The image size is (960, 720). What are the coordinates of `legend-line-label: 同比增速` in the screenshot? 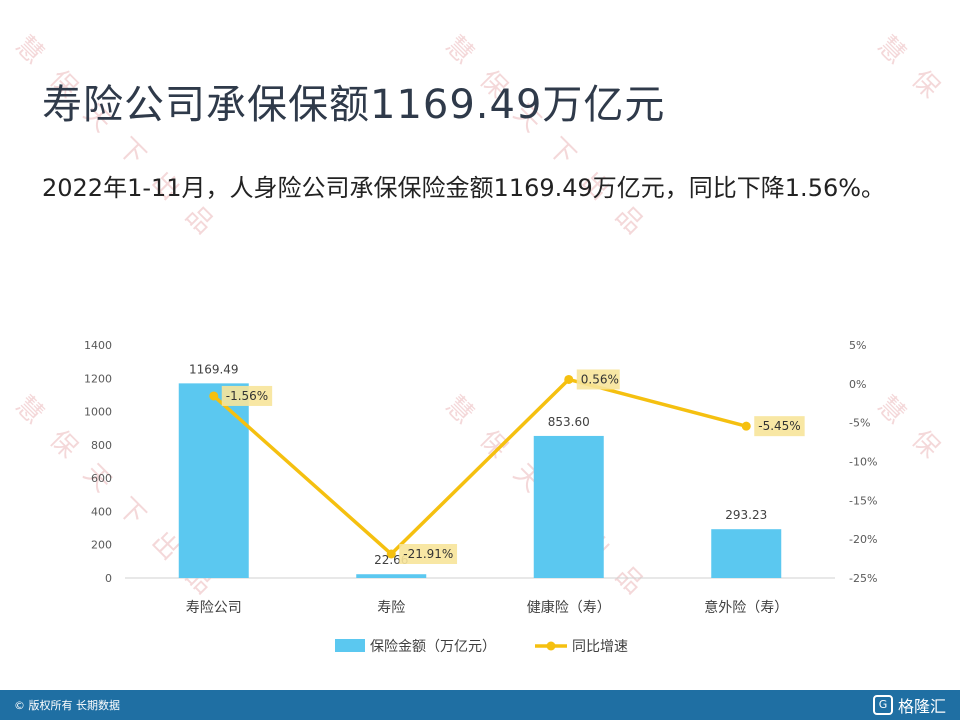 It's located at (600, 647).